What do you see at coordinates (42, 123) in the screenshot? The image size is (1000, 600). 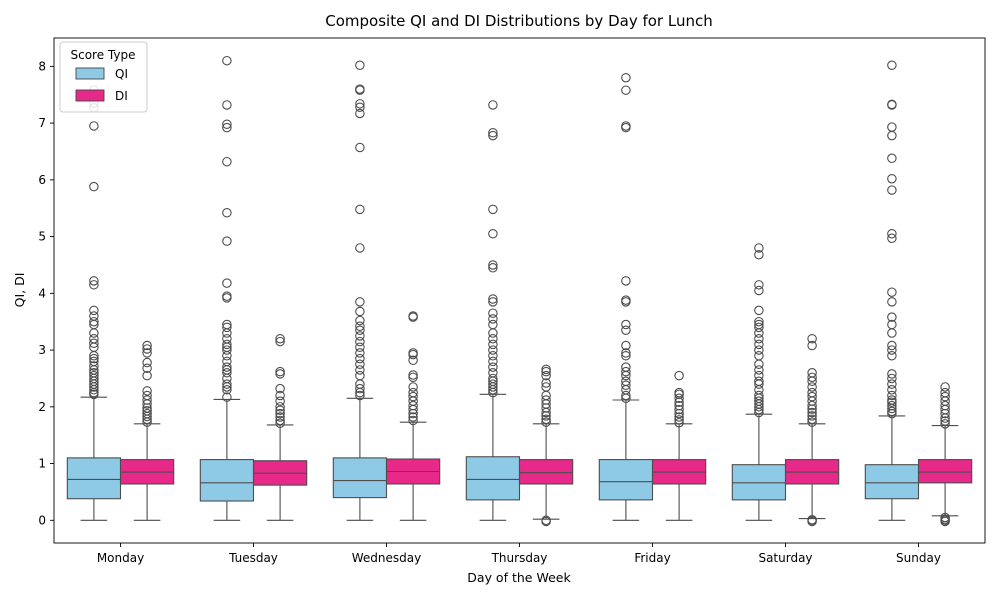 I see `y-tick-label: 7` at bounding box center [42, 123].